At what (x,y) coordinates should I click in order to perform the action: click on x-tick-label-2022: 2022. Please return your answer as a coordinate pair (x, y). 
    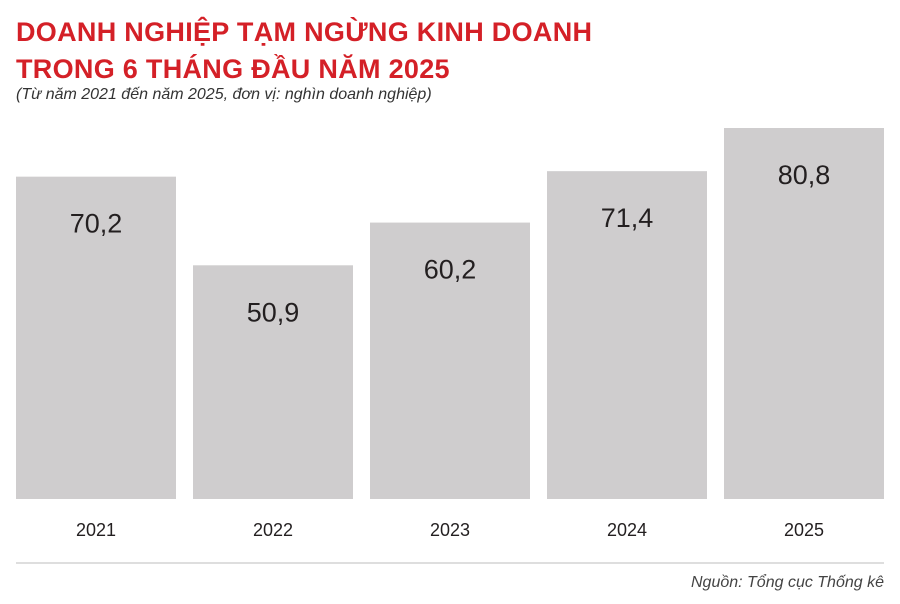
    Looking at the image, I should click on (273, 530).